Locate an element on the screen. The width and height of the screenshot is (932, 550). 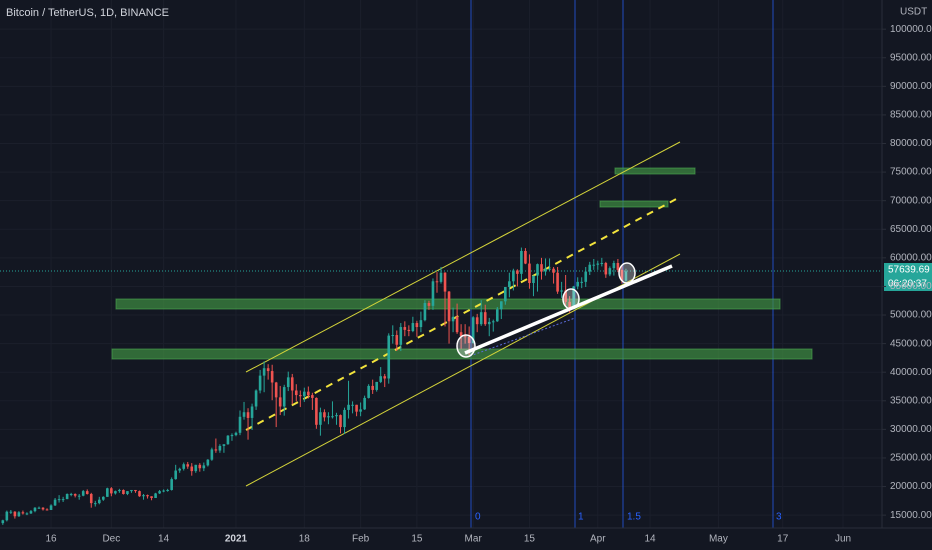
target-zone is located at coordinates (655, 171).